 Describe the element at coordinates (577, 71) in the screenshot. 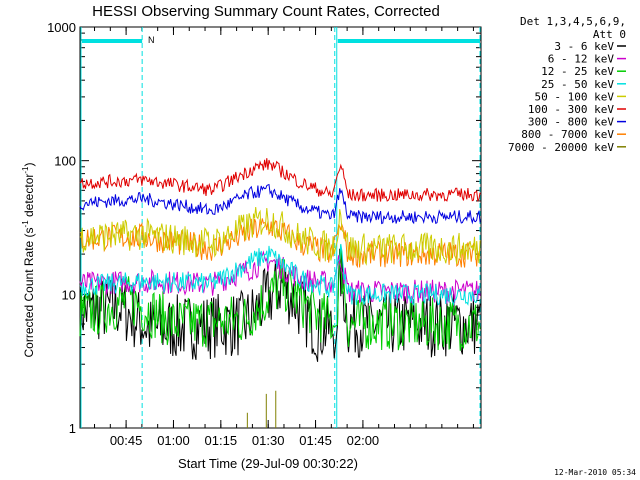

I see `legend-entry-label: 12 - 25 keV` at that location.